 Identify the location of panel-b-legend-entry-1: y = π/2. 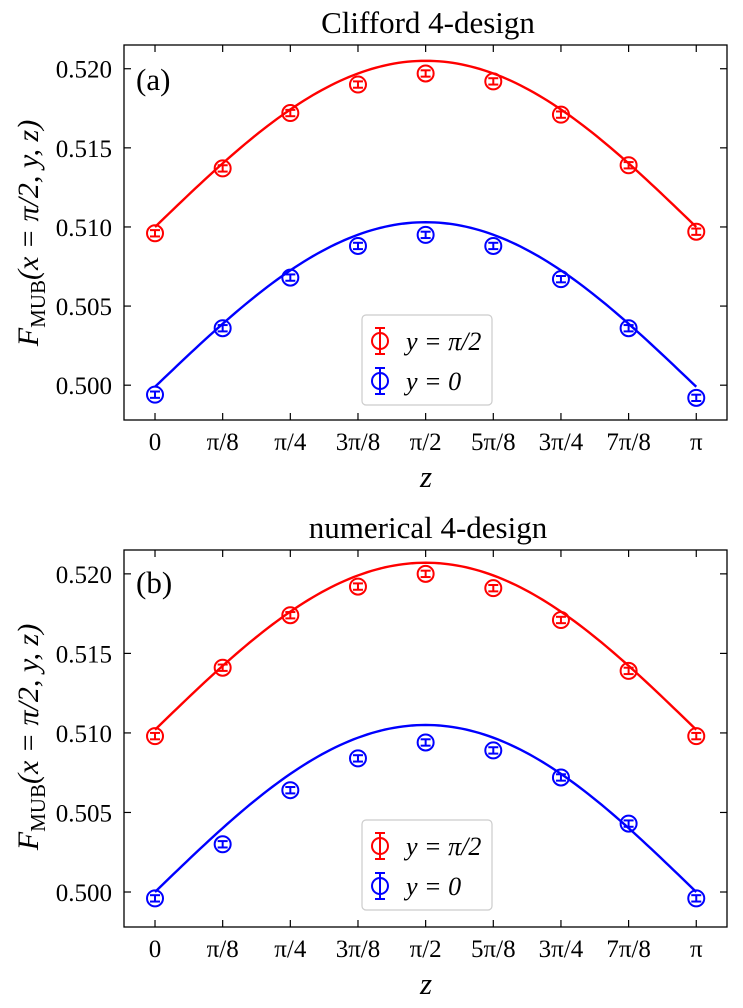
(426, 846).